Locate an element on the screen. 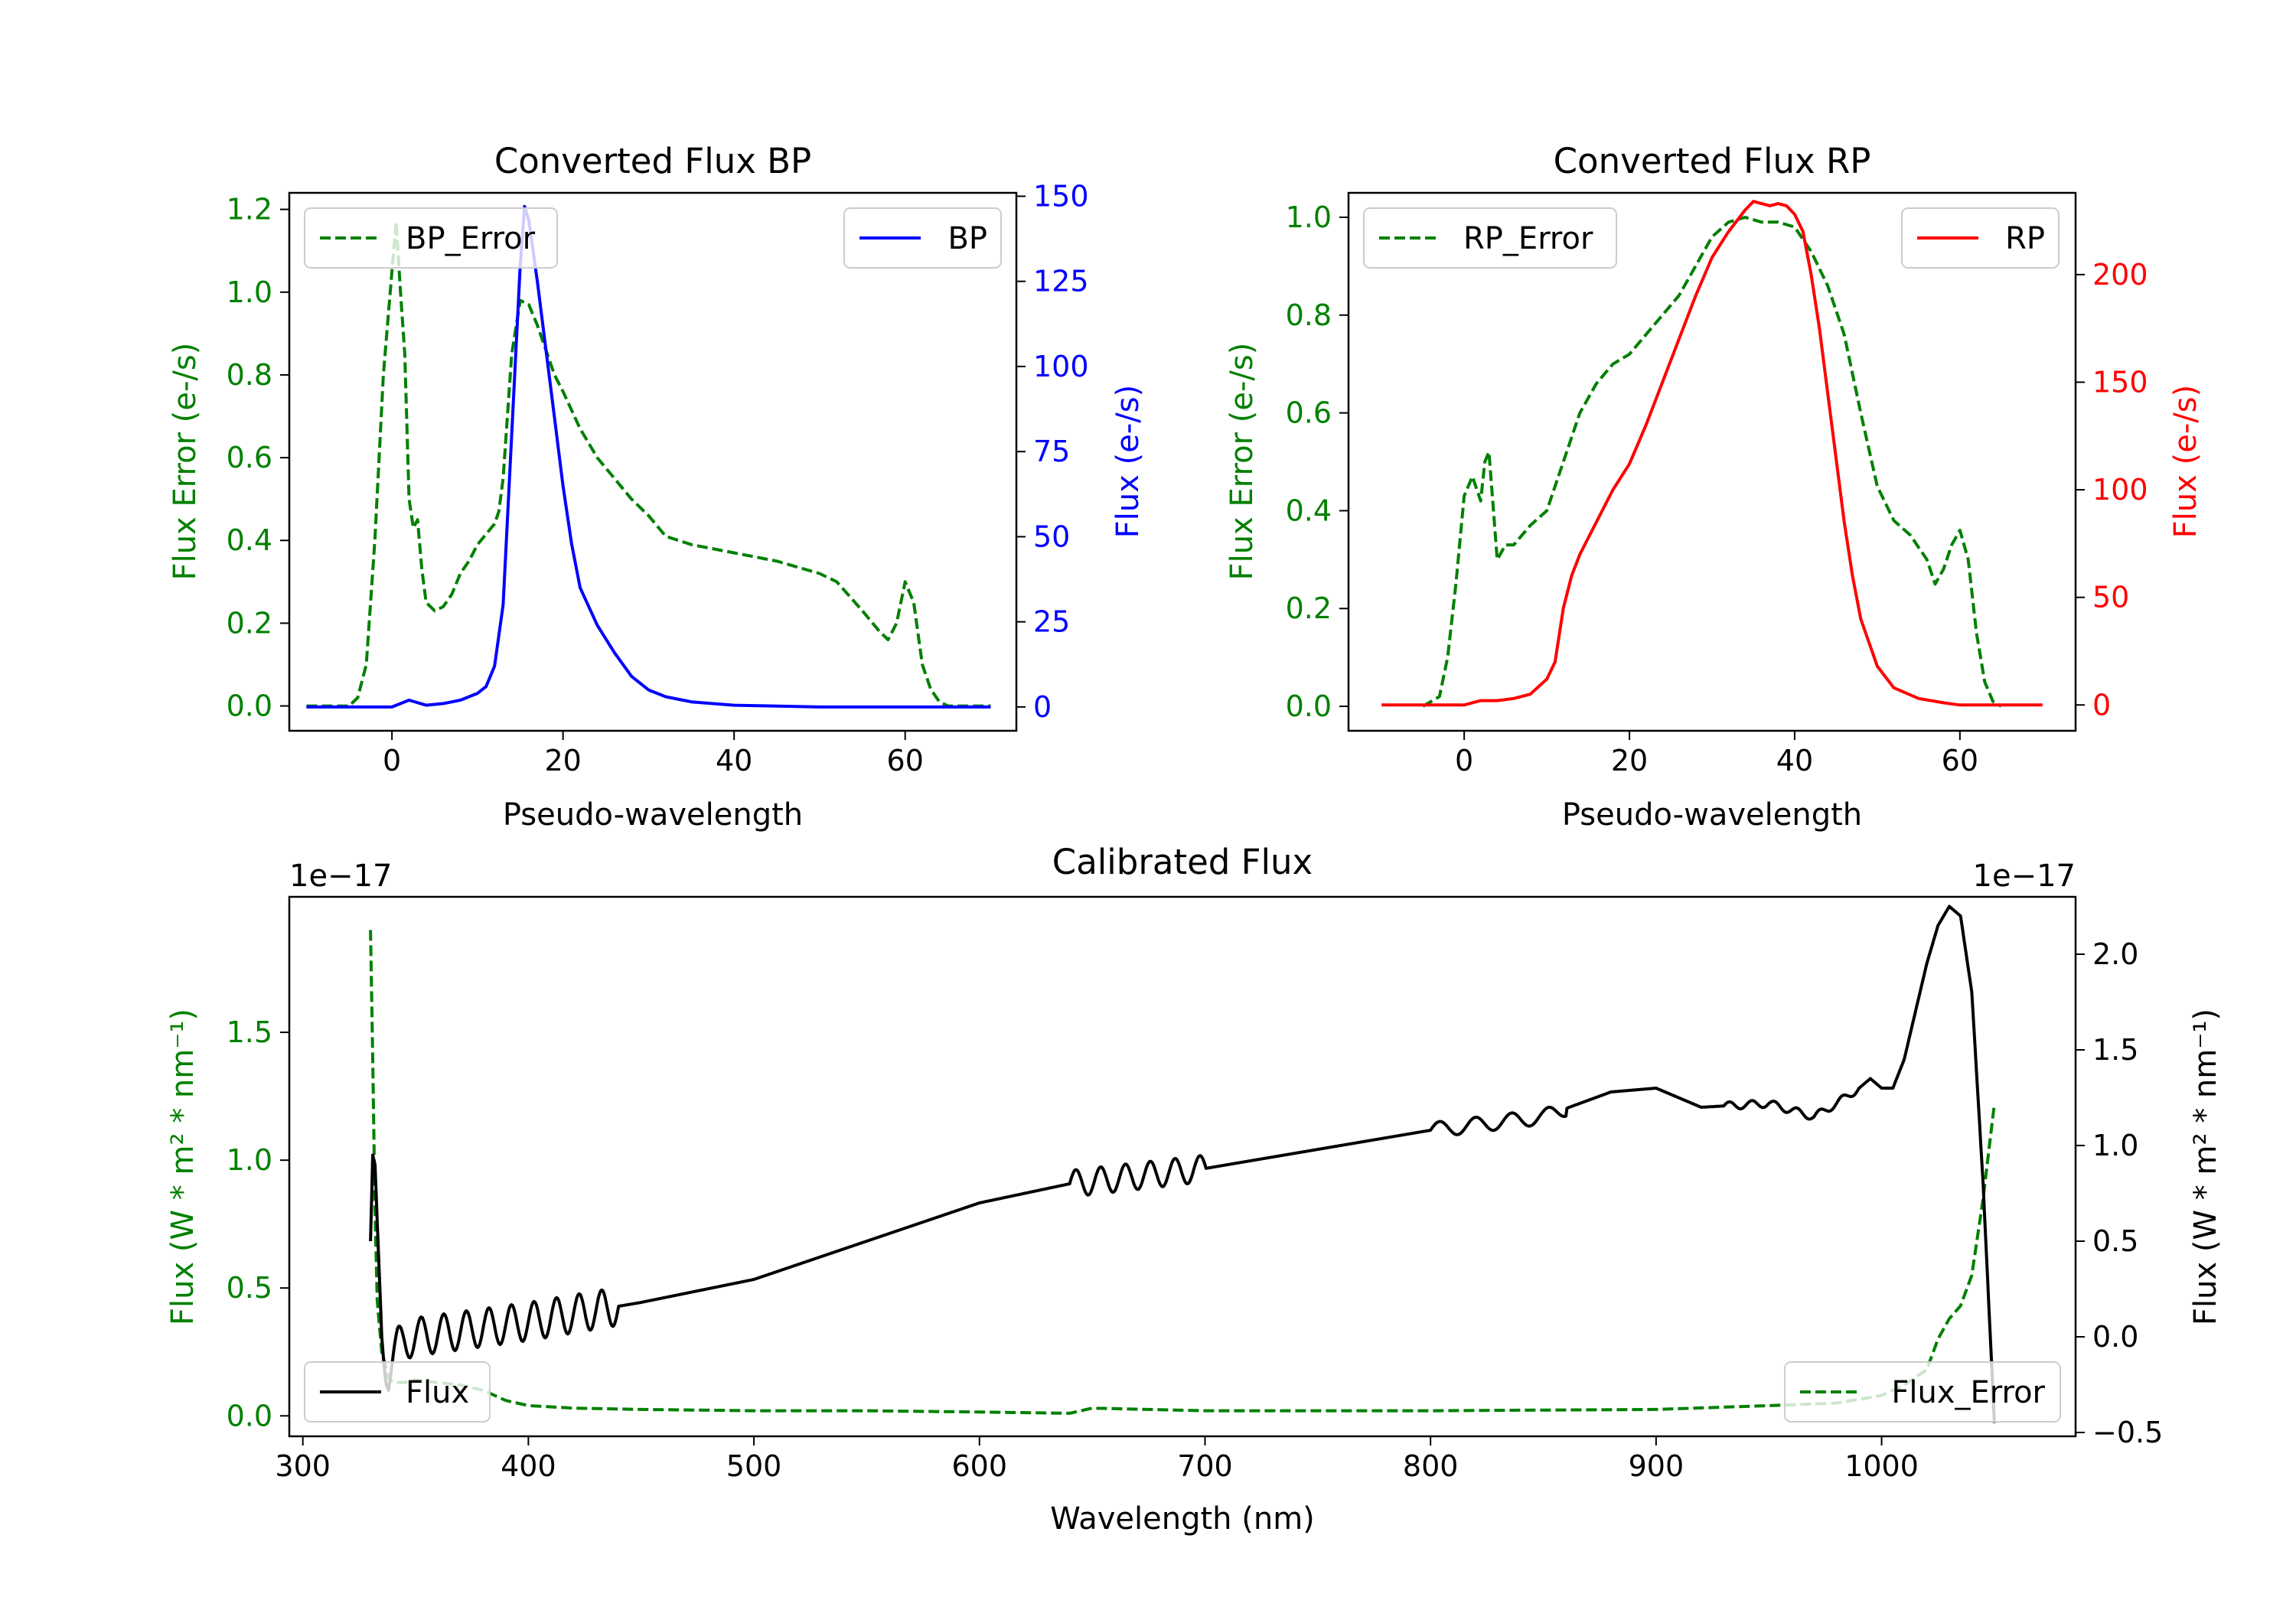  cal-legend-error: Flux_Error is located at coordinates (1922, 1392).